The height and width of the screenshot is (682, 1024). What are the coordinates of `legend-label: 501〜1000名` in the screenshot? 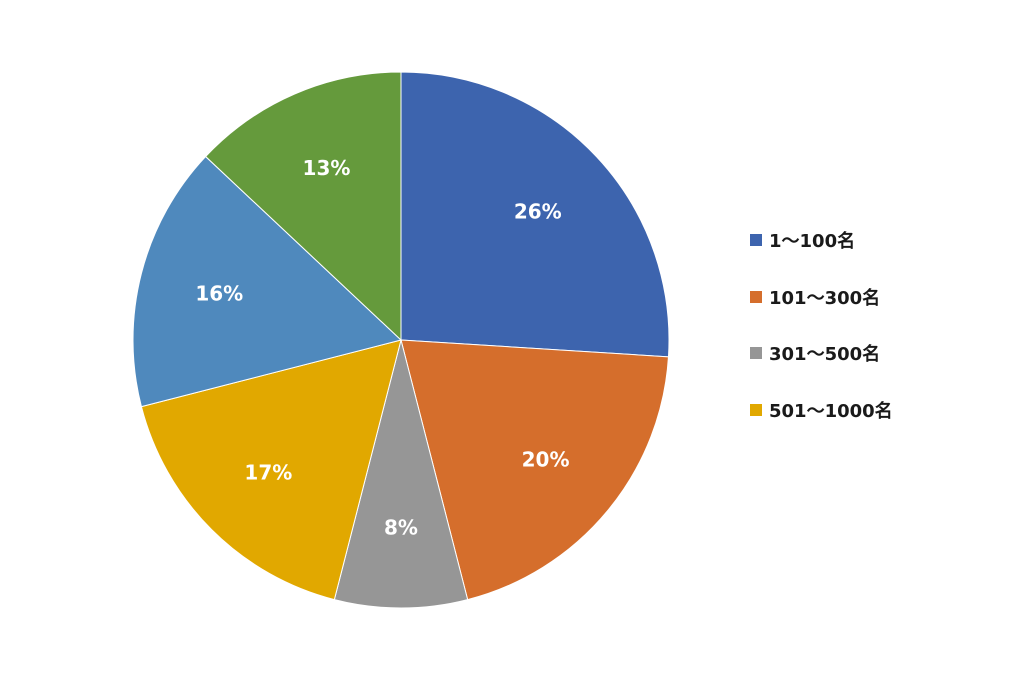 It's located at (831, 411).